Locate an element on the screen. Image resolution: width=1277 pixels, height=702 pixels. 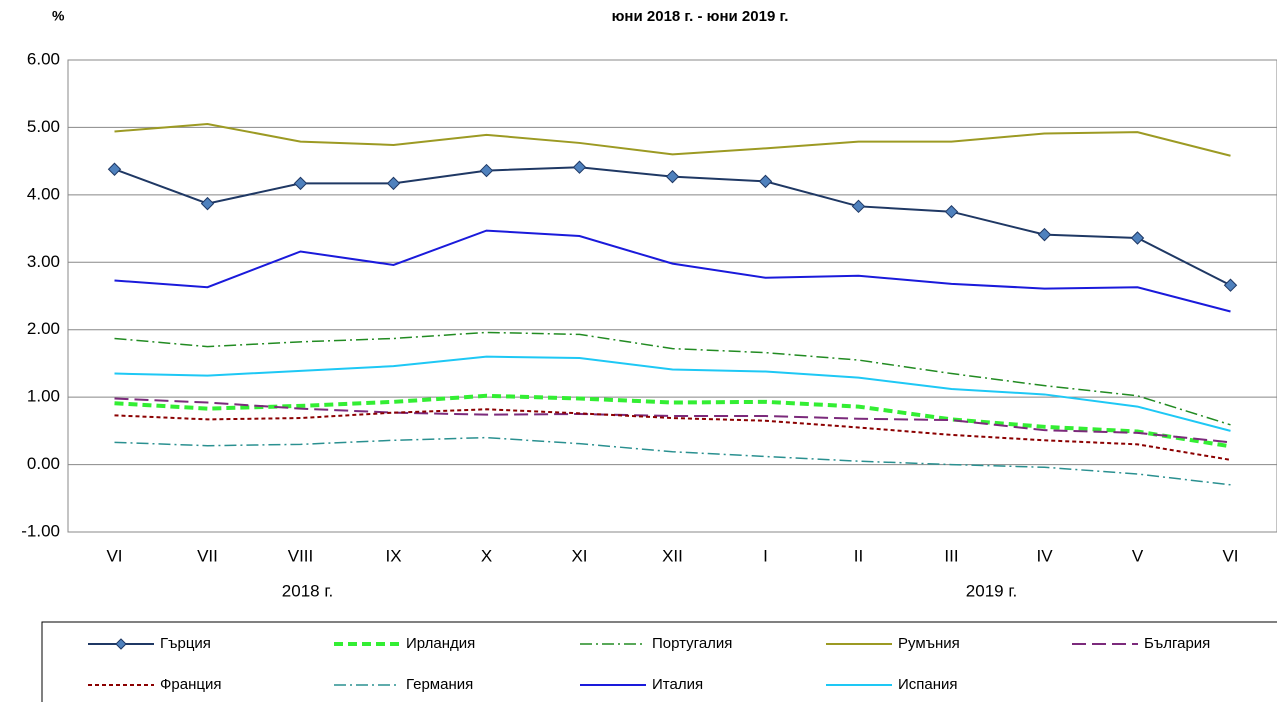
y-tick-label: 0.00 is located at coordinates (43, 463).